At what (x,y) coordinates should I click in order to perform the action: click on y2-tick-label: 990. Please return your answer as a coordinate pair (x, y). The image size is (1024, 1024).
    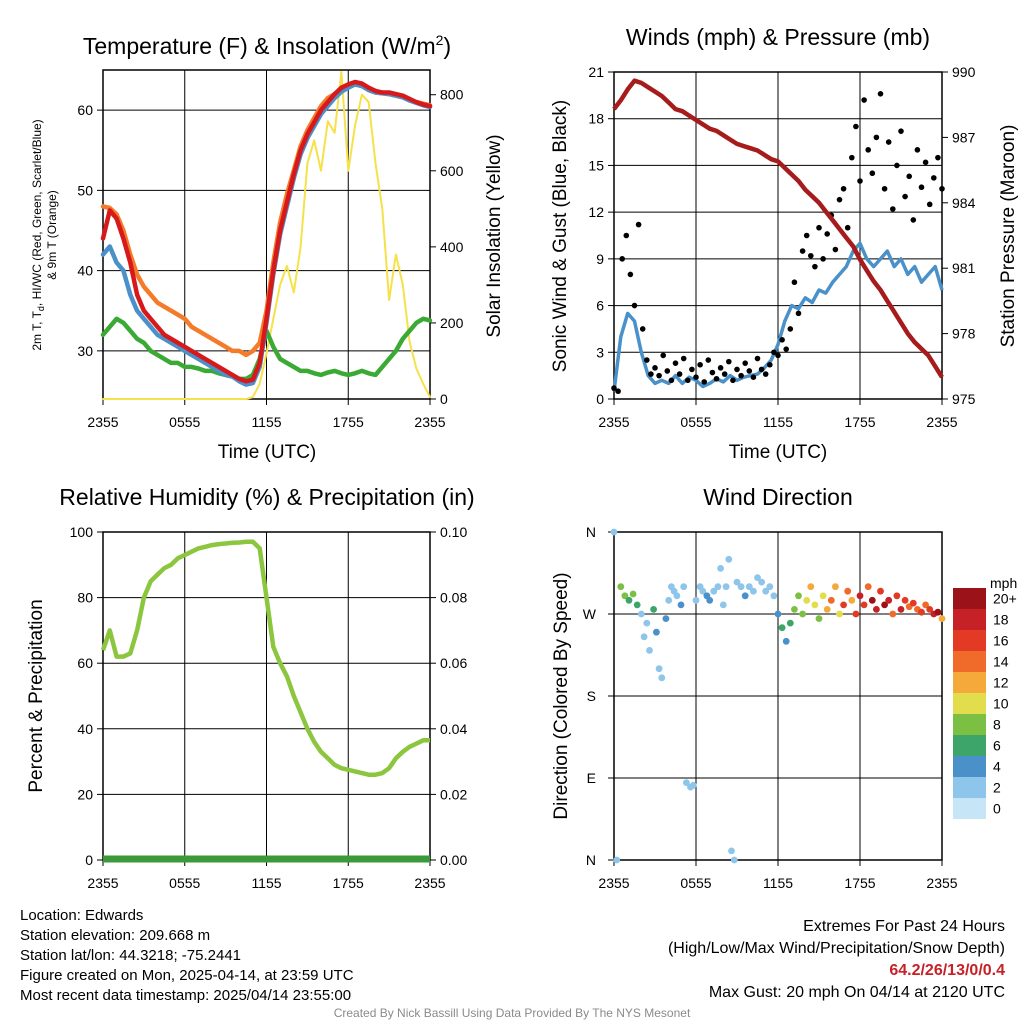
    Looking at the image, I should click on (964, 72).